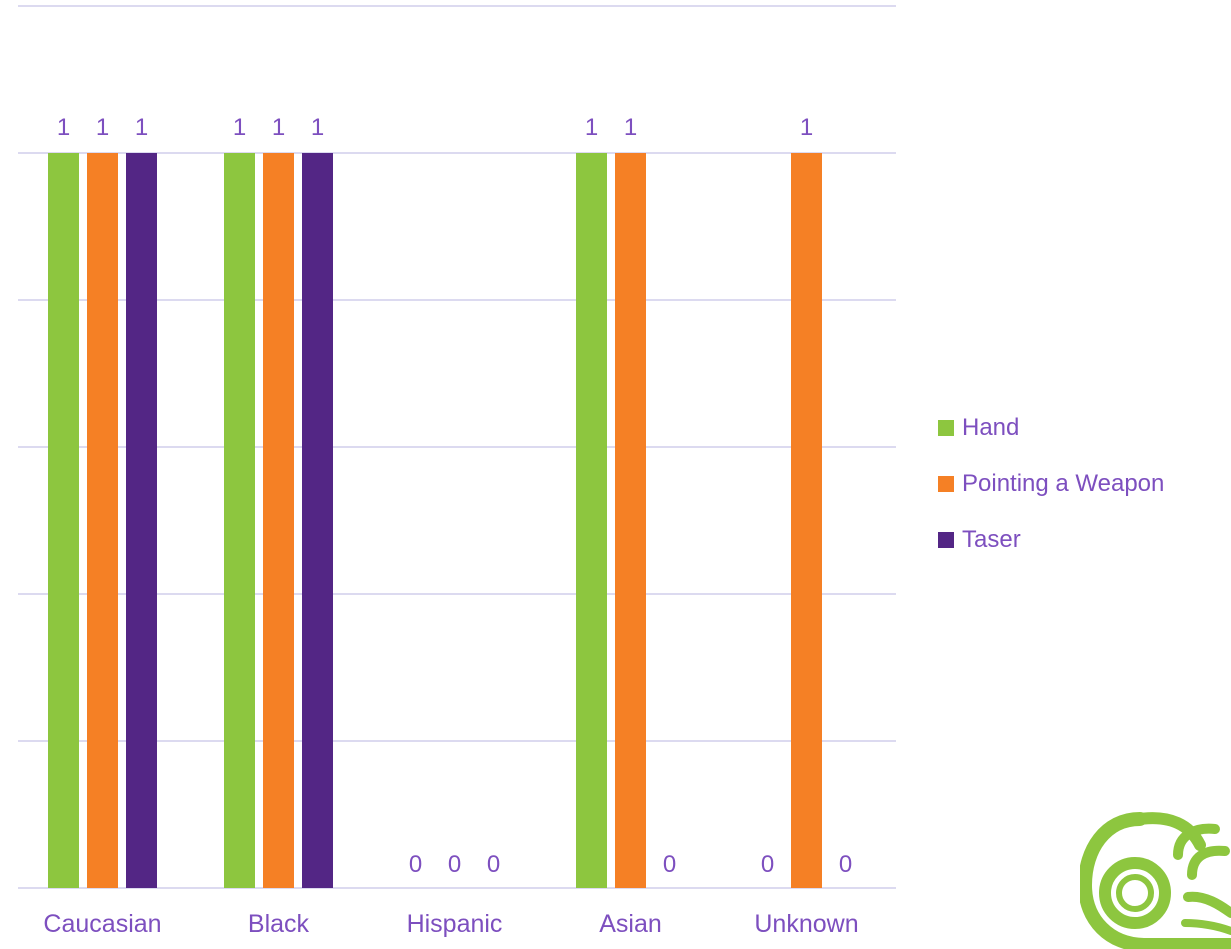  What do you see at coordinates (102, 924) in the screenshot?
I see `category-label: Caucasian` at bounding box center [102, 924].